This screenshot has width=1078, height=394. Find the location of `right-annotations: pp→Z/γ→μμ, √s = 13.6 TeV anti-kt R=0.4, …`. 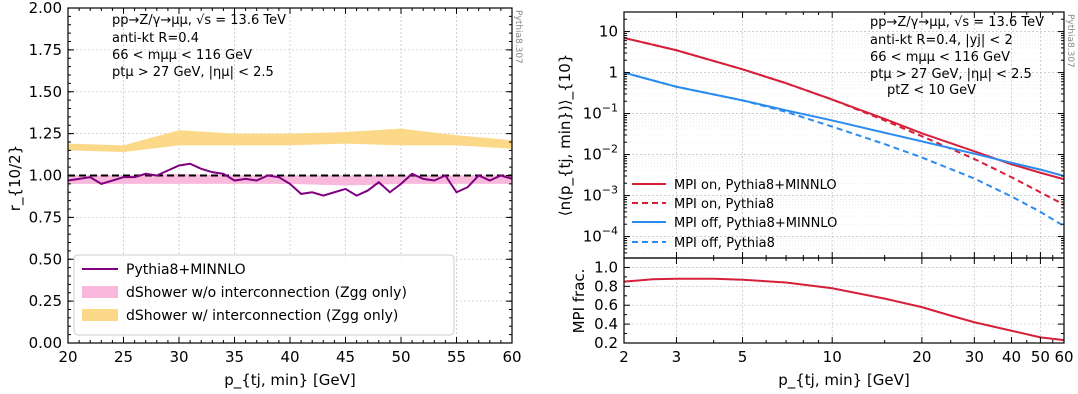

right-annotations: pp→Z/γ→μμ, √s = 13.6 TeV anti-kt R=0.4, … is located at coordinates (957, 56).